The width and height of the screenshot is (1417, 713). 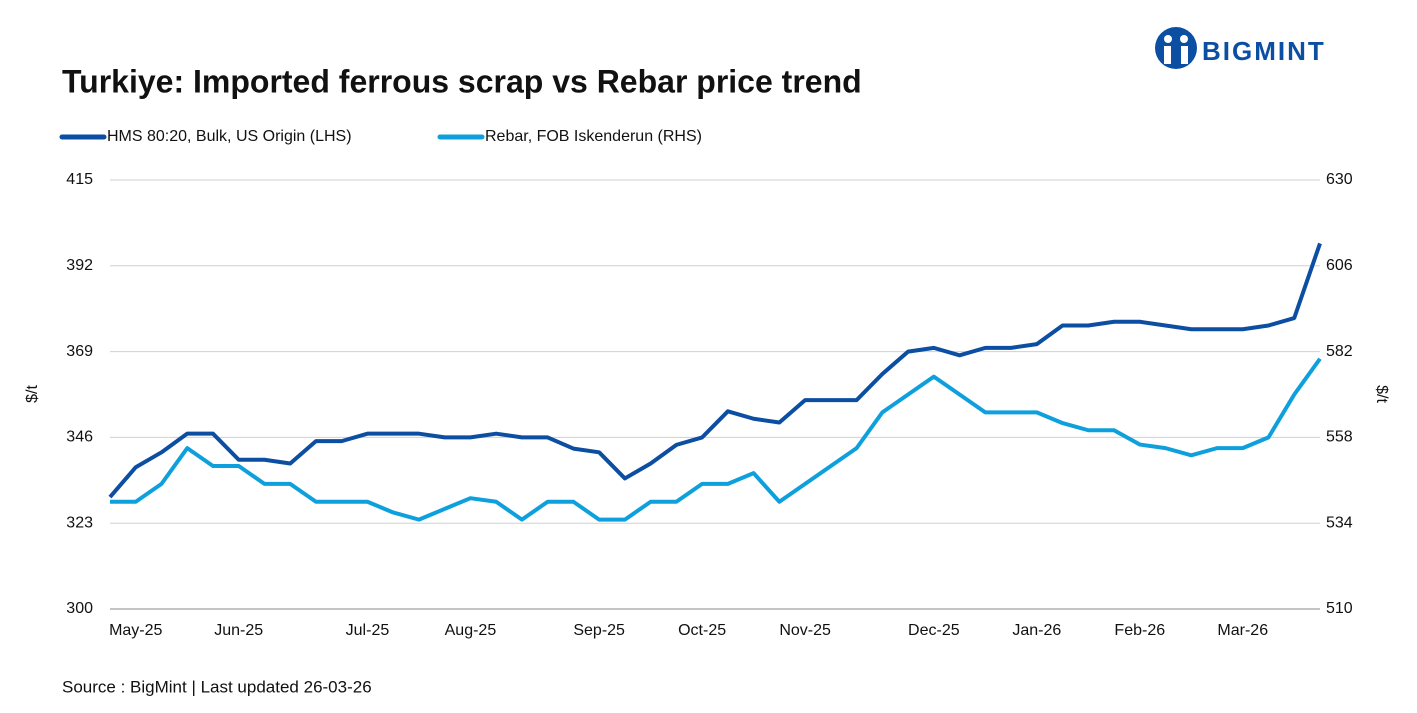 I want to click on x-tick-label: Nov-25, so click(x=805, y=630).